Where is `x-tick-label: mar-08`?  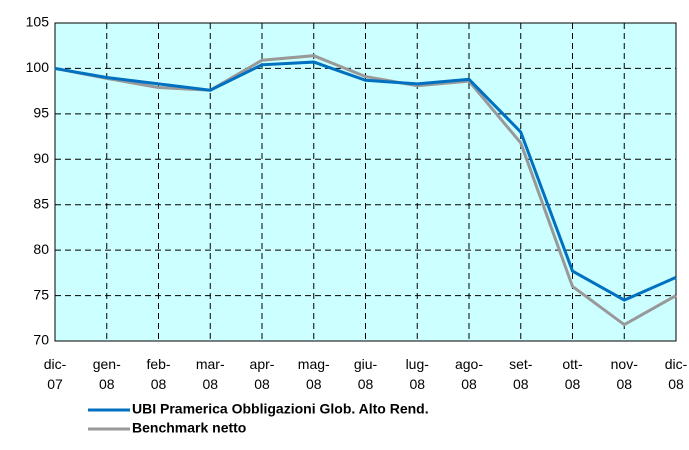
x-tick-label: mar-08 is located at coordinates (210, 374).